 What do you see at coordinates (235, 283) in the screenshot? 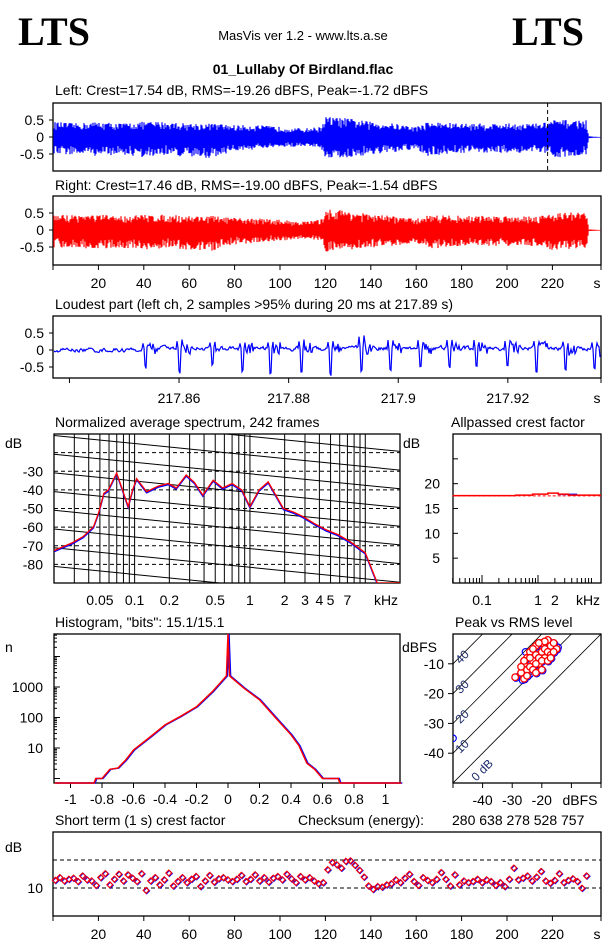
I see `waveform-time-axis-xtick-label: 80` at bounding box center [235, 283].